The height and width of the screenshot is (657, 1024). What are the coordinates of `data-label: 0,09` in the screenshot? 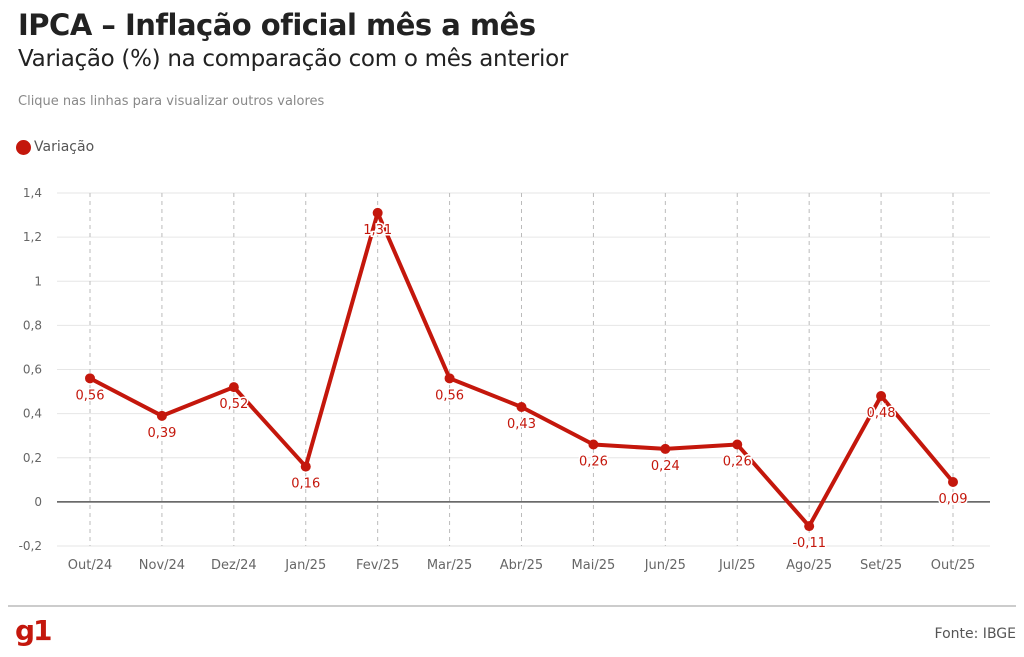 It's located at (953, 499).